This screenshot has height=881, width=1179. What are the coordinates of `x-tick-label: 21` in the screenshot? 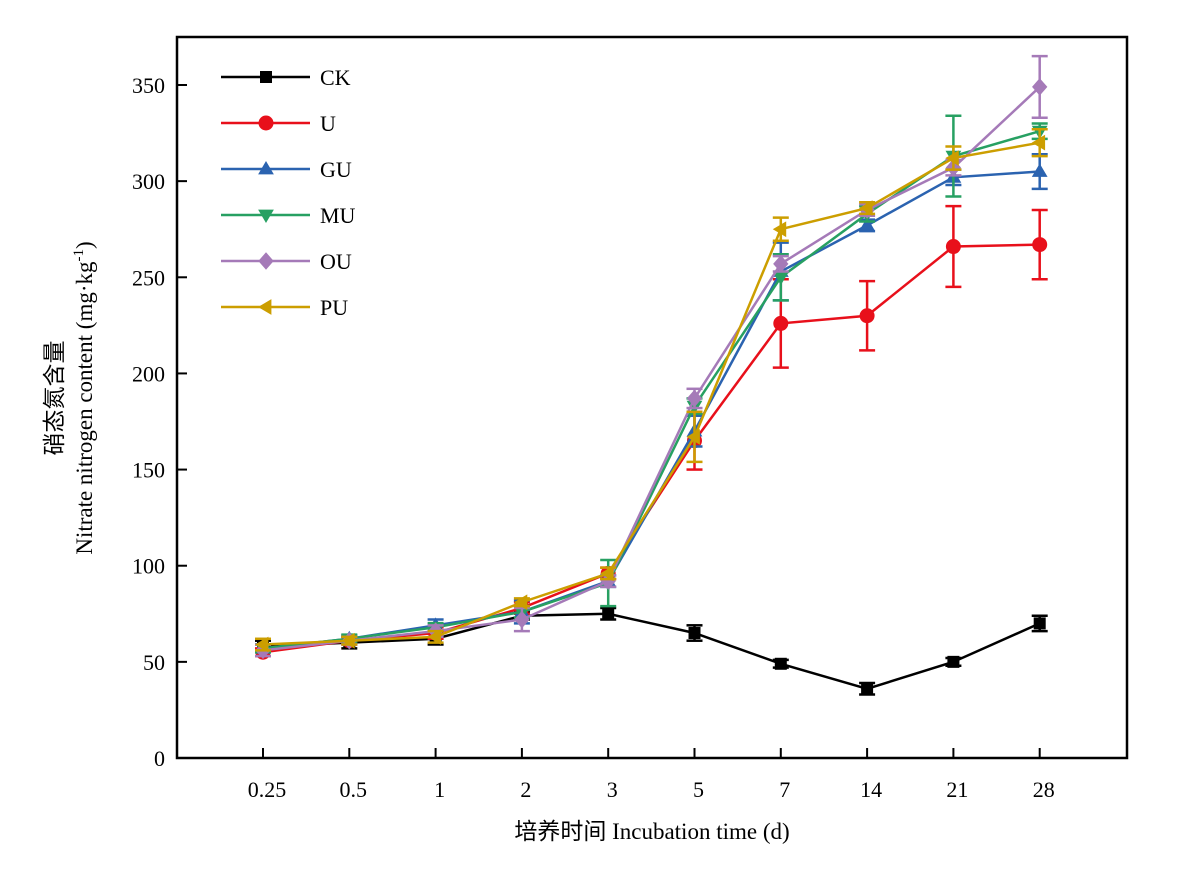 It's located at (957, 789).